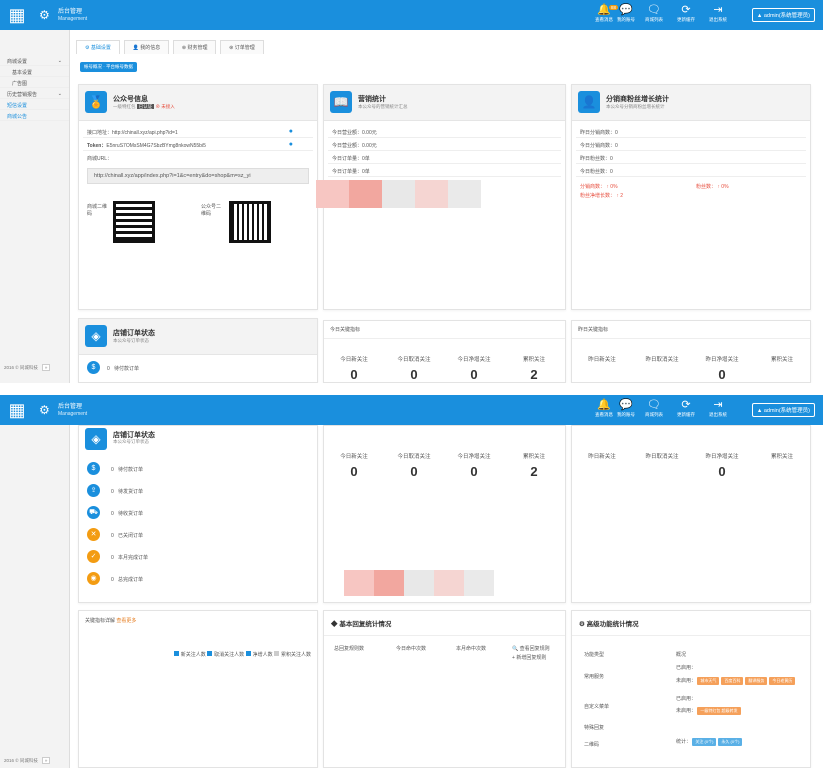 The image size is (823, 768). I want to click on col-header: 功能类型, so click(594, 655).